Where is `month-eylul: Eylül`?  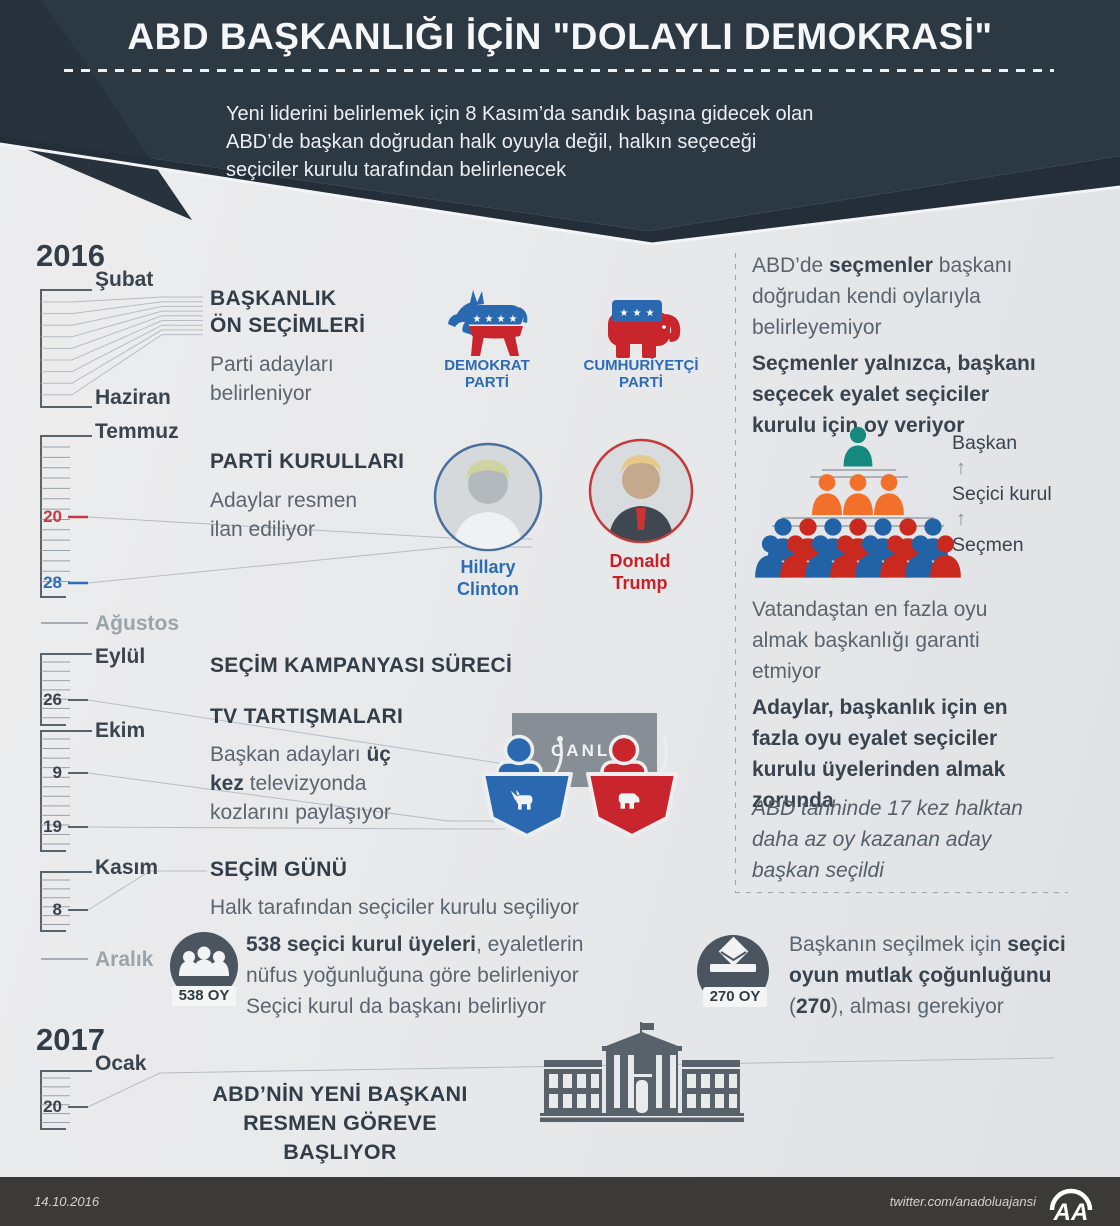 month-eylul: Eylül is located at coordinates (120, 656).